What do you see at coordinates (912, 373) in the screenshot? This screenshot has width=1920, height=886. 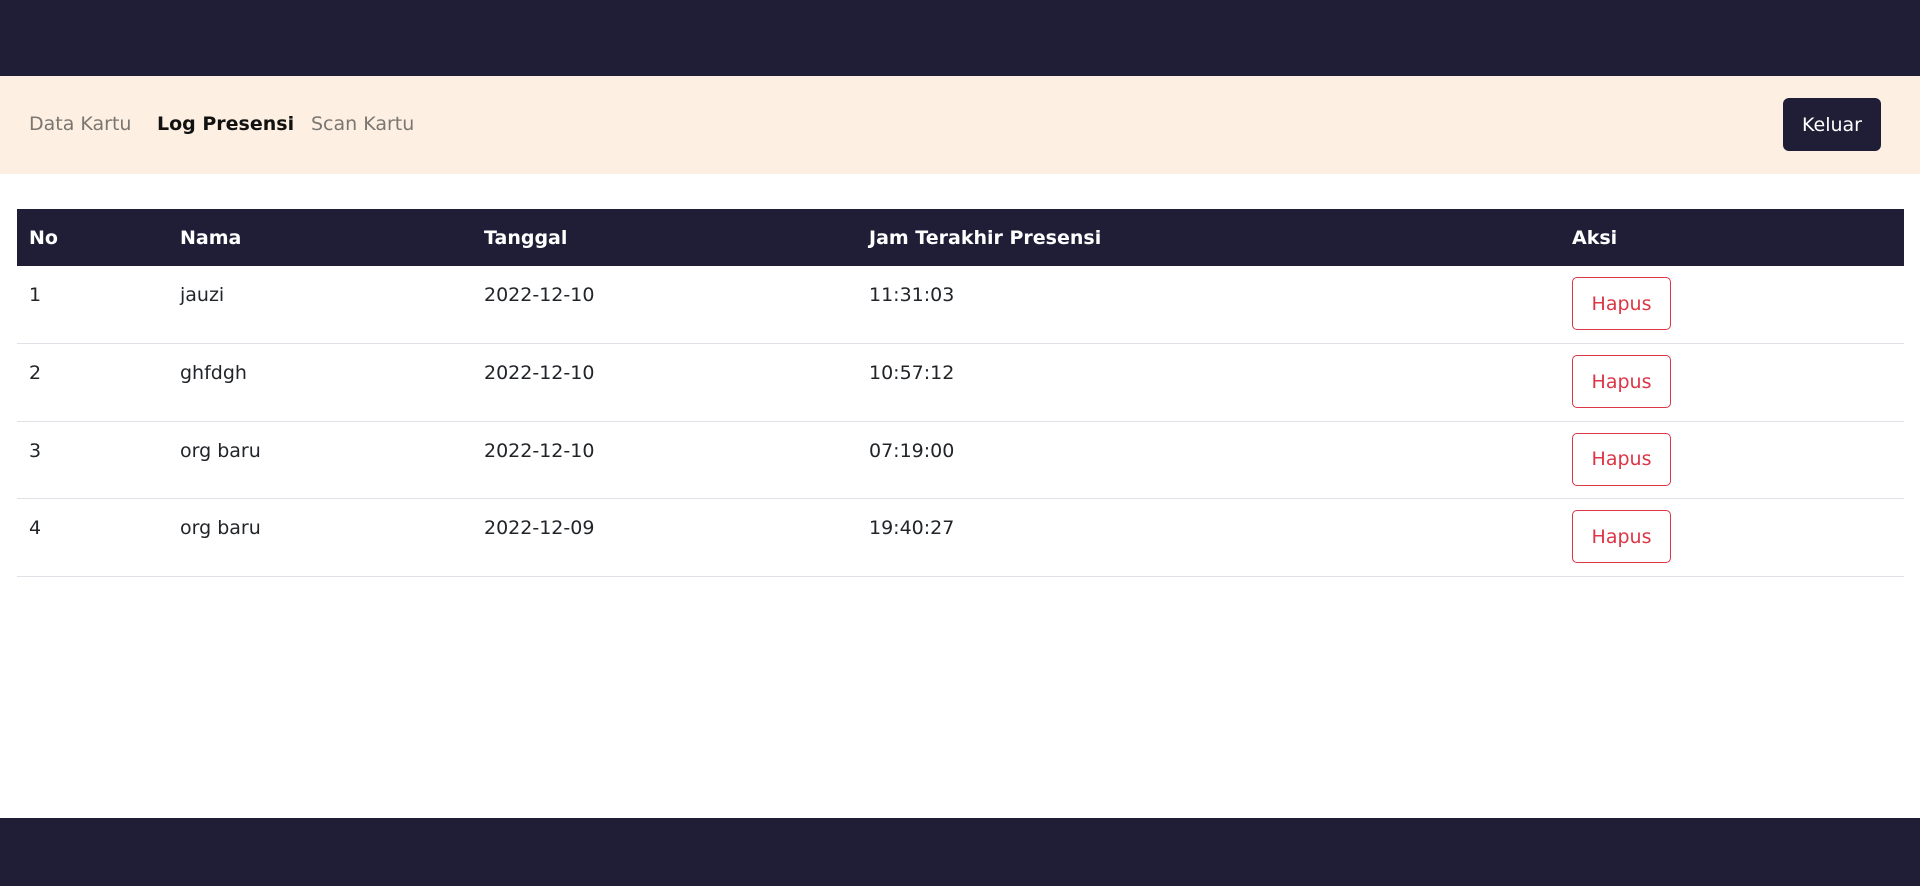 I see `cell-jam: 10:57:12` at bounding box center [912, 373].